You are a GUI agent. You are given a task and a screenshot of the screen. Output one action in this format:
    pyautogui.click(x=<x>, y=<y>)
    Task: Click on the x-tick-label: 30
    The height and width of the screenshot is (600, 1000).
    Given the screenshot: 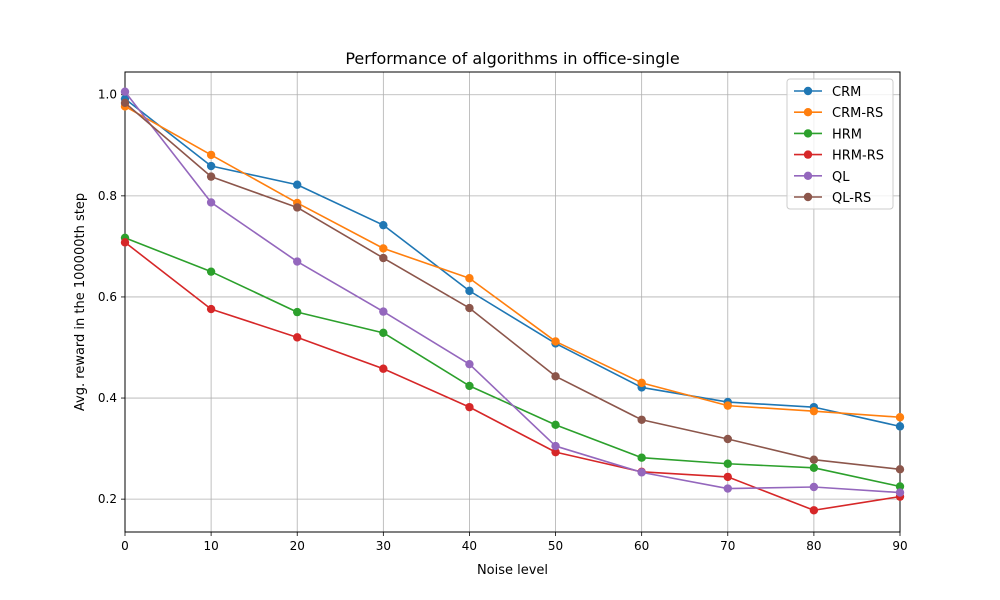 What is the action you would take?
    pyautogui.click(x=383, y=546)
    